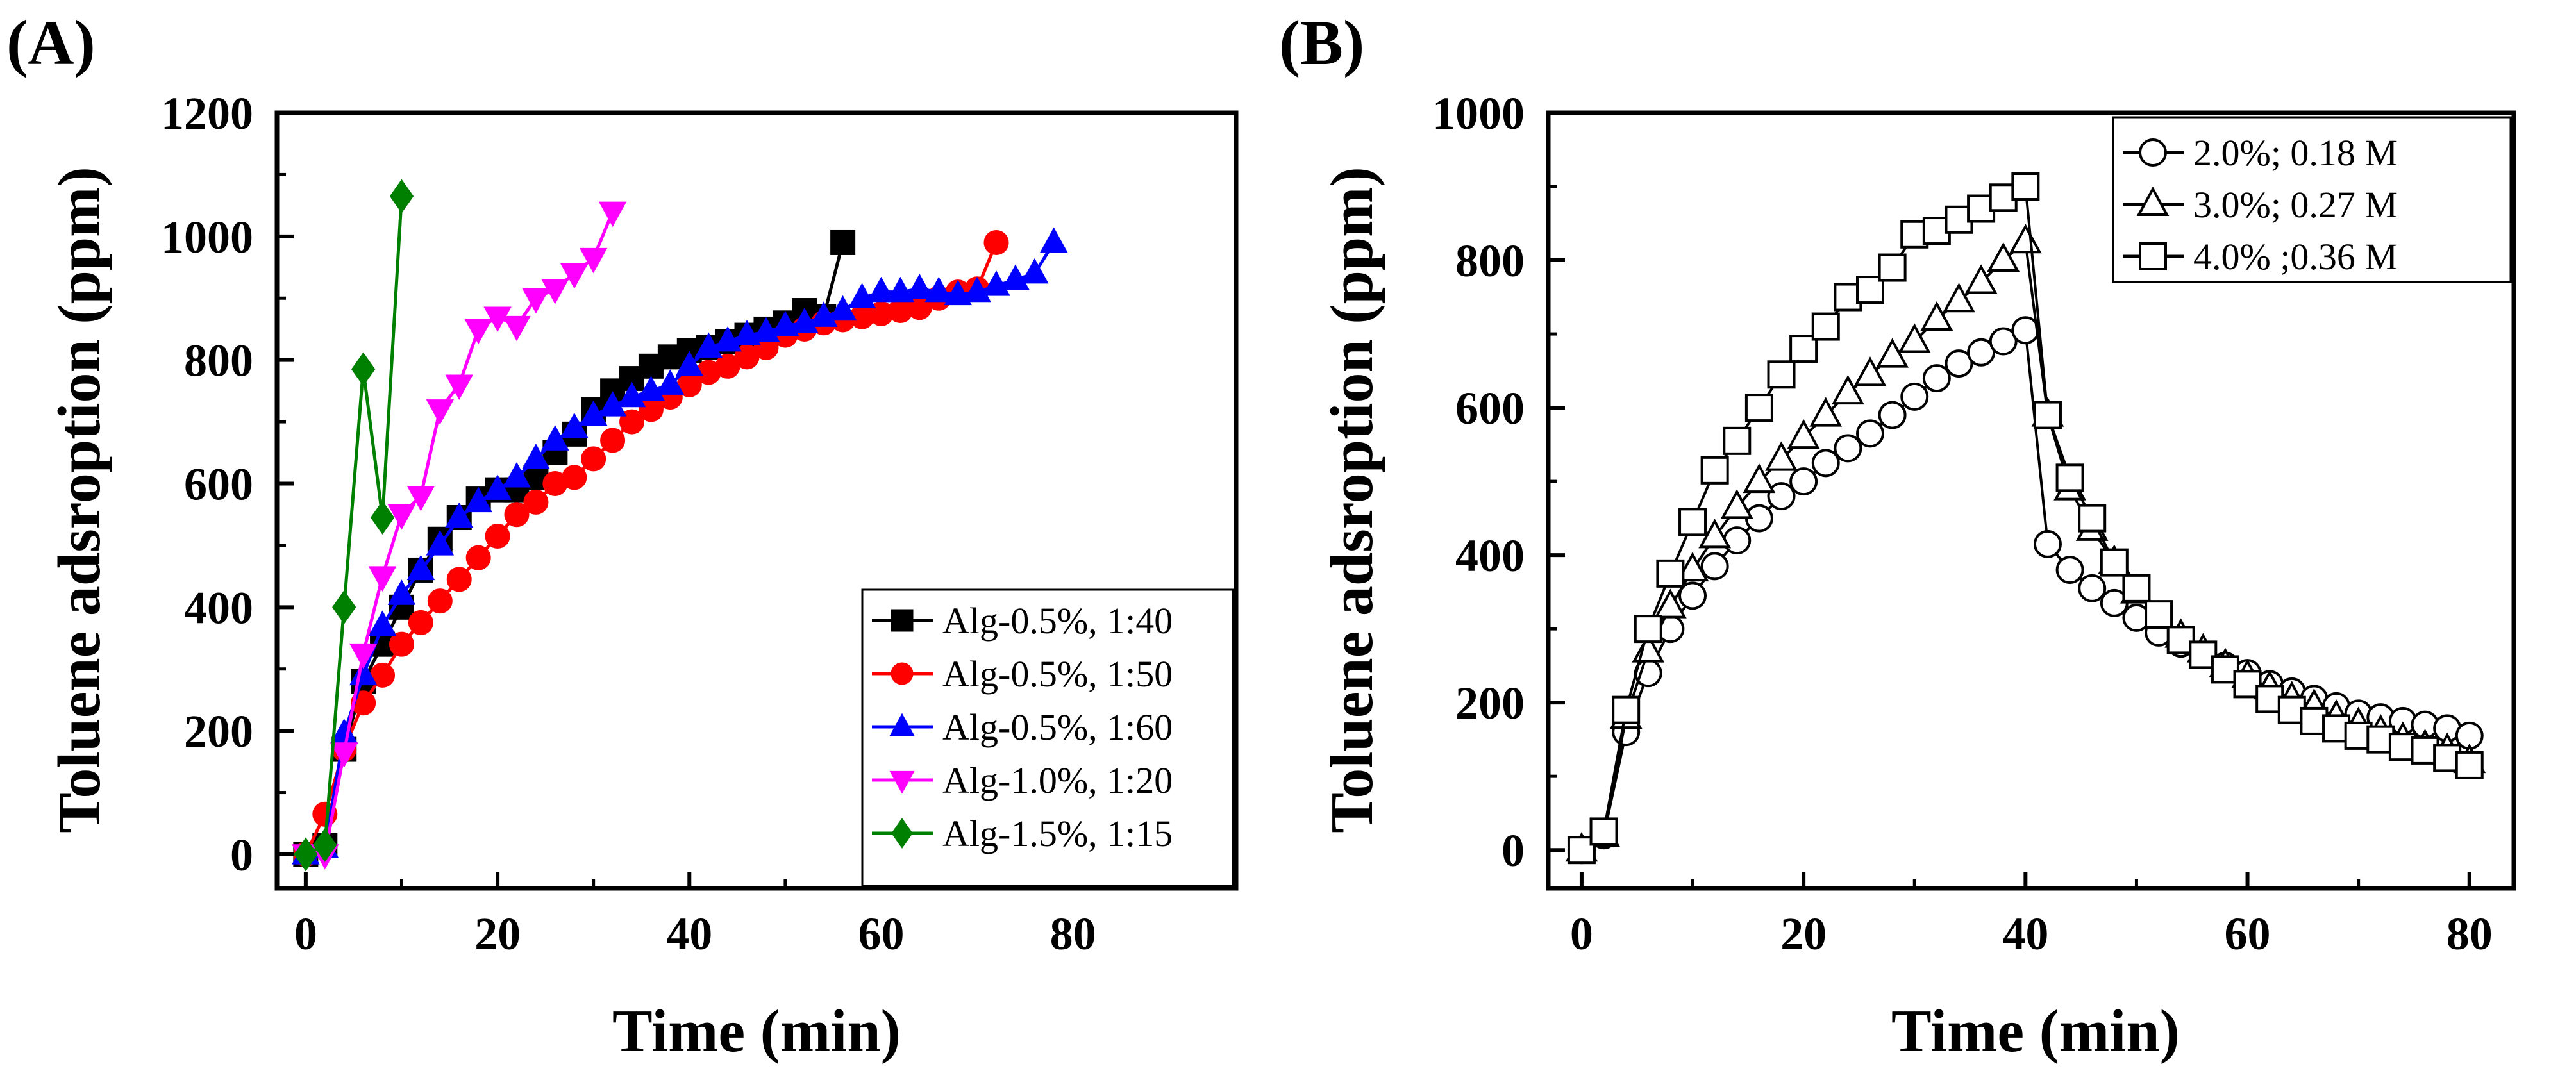 The height and width of the screenshot is (1080, 2576). What do you see at coordinates (1478, 113) in the screenshot?
I see `y-tick-label: 1000` at bounding box center [1478, 113].